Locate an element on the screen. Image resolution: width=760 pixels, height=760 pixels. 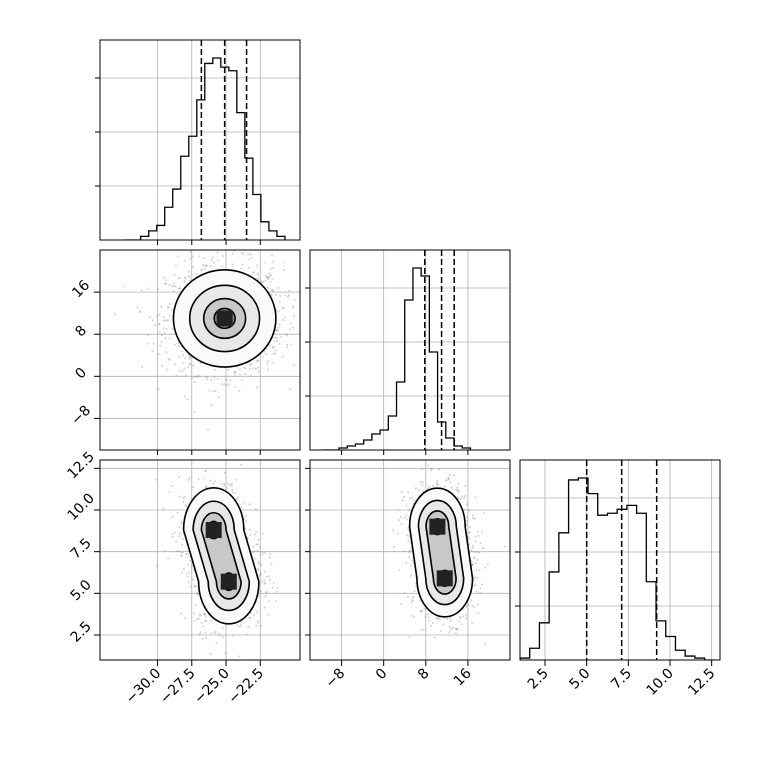
x-tick-label: 12.5 is located at coordinates (701, 682).